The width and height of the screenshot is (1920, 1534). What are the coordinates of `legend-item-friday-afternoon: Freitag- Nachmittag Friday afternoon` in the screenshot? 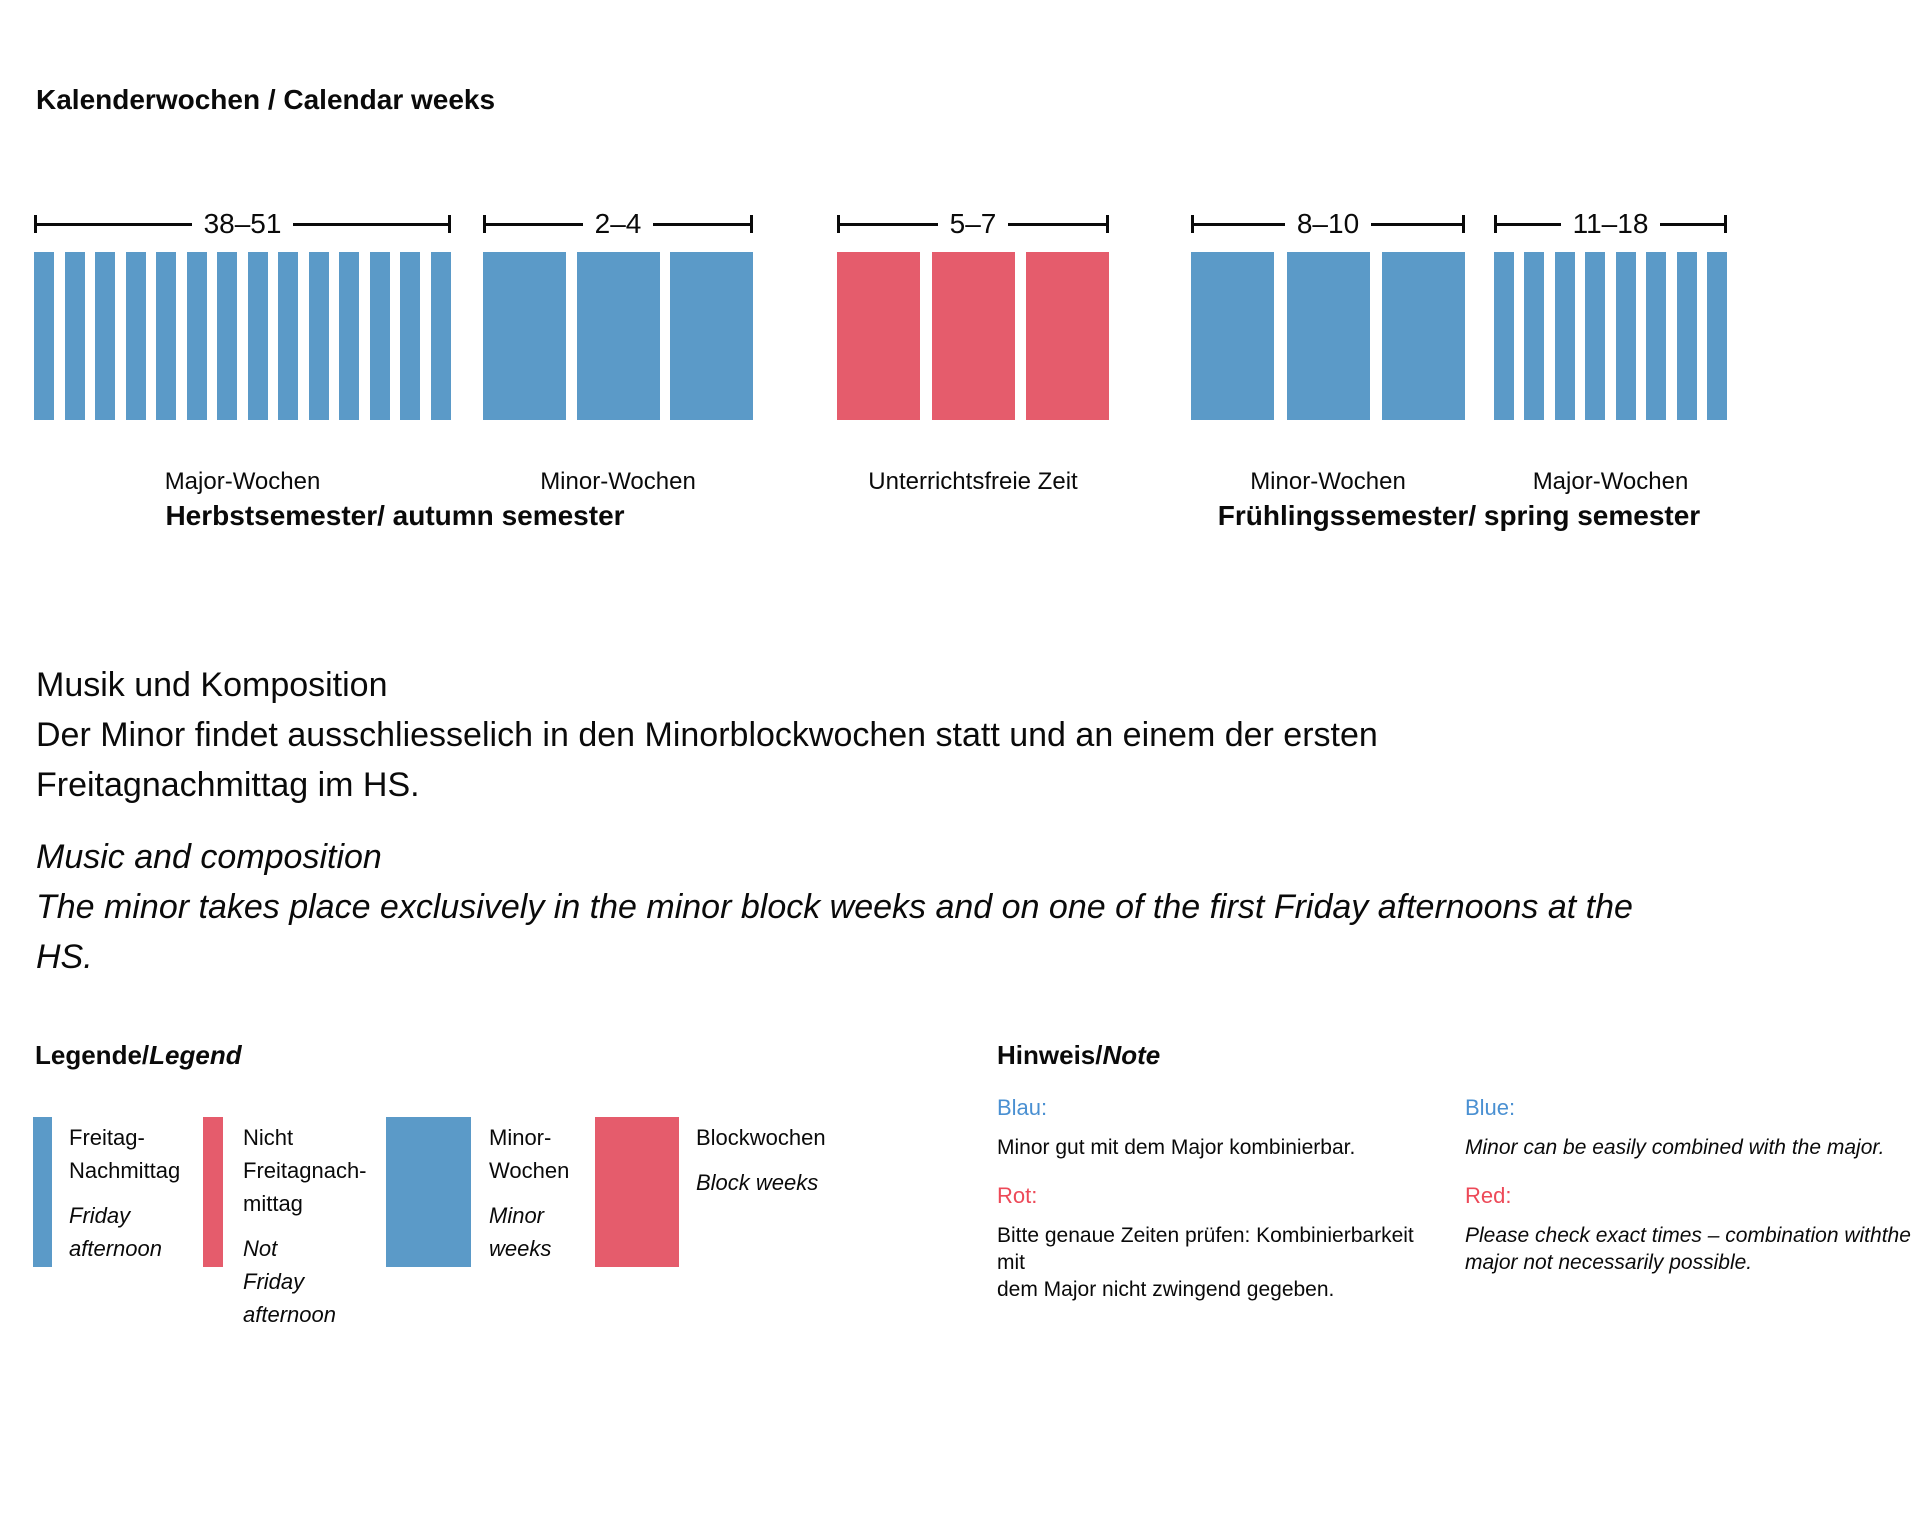 It's located at (124, 1193).